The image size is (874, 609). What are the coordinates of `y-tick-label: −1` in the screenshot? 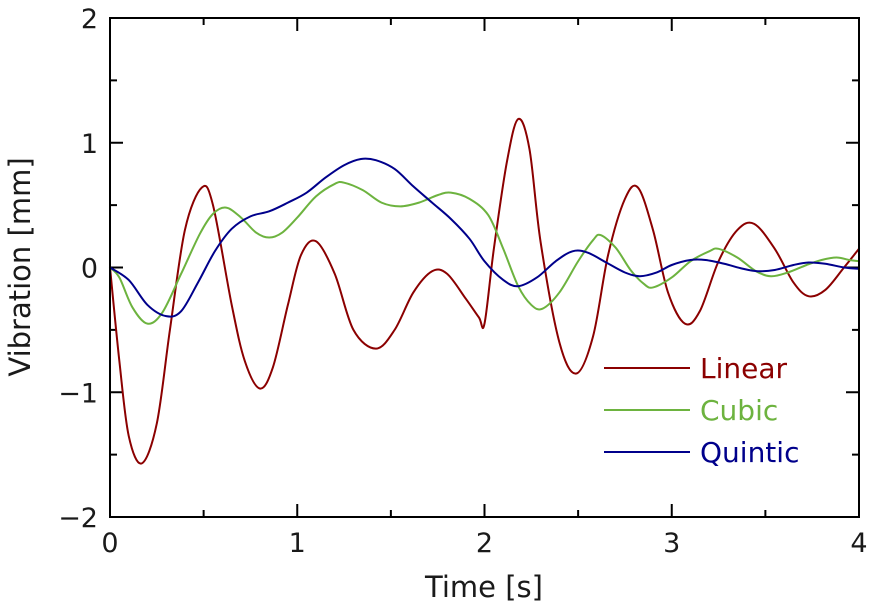 It's located at (78, 393).